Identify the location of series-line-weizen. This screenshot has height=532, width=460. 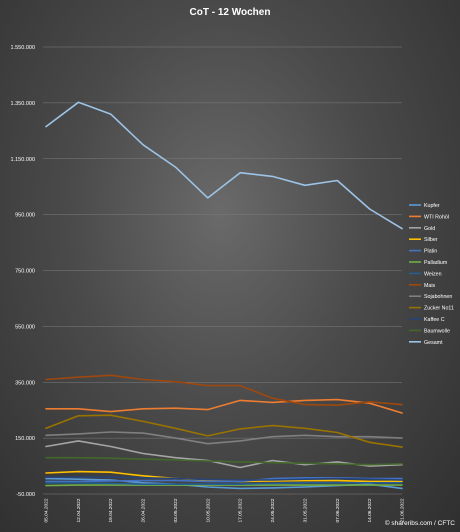
(224, 483).